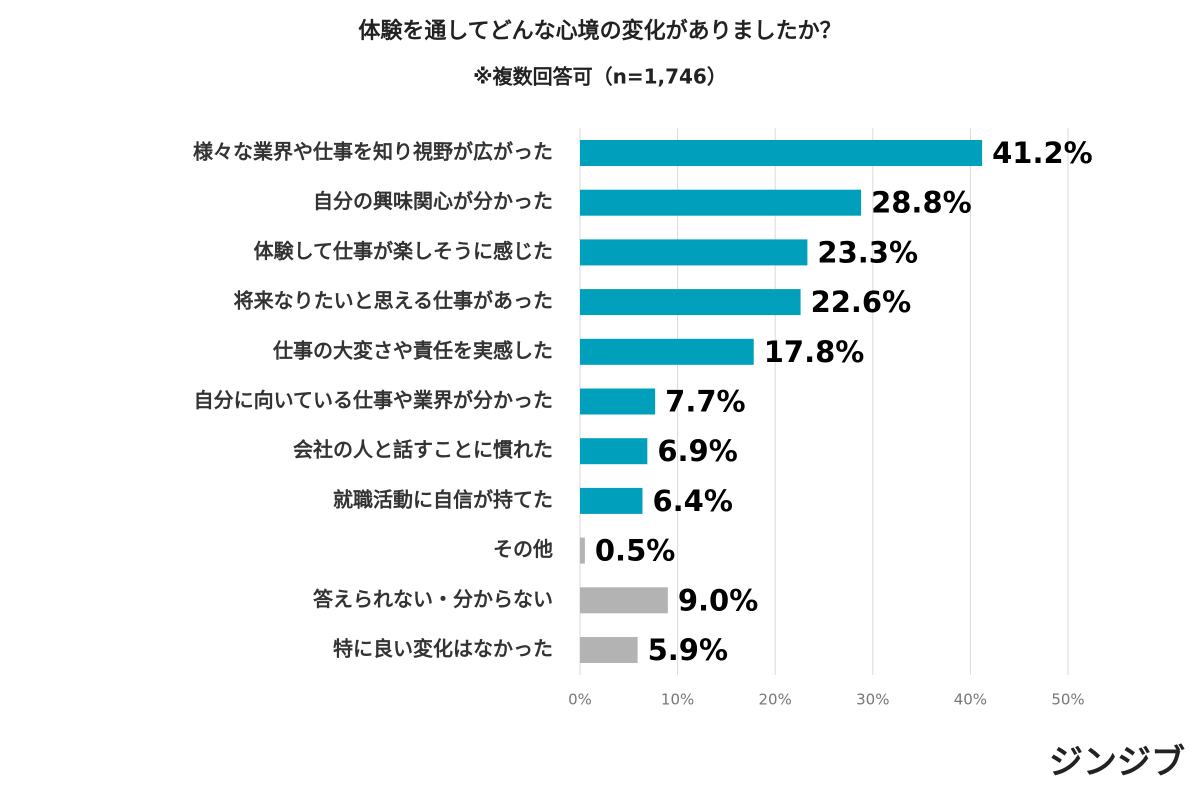 Image resolution: width=1200 pixels, height=793 pixels. Describe the element at coordinates (705, 402) in the screenshot. I see `value-label: 7.7%` at that location.